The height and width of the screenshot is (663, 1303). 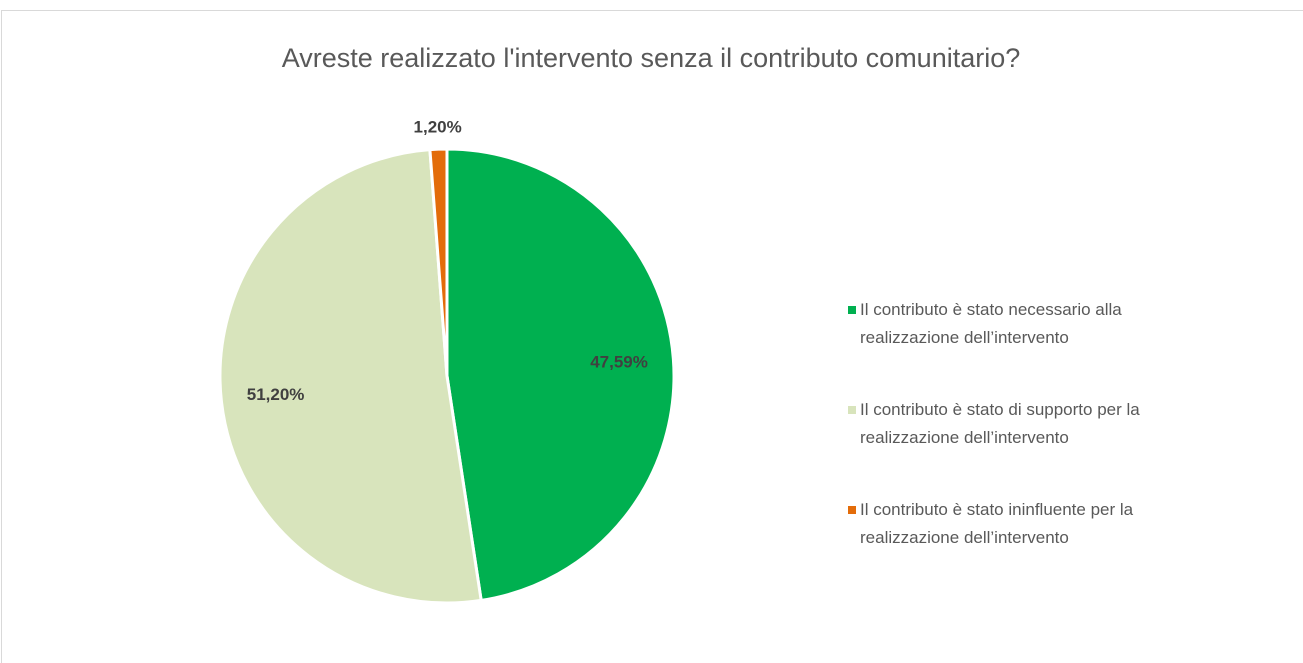 I want to click on data-label: 1,20%, so click(x=438, y=127).